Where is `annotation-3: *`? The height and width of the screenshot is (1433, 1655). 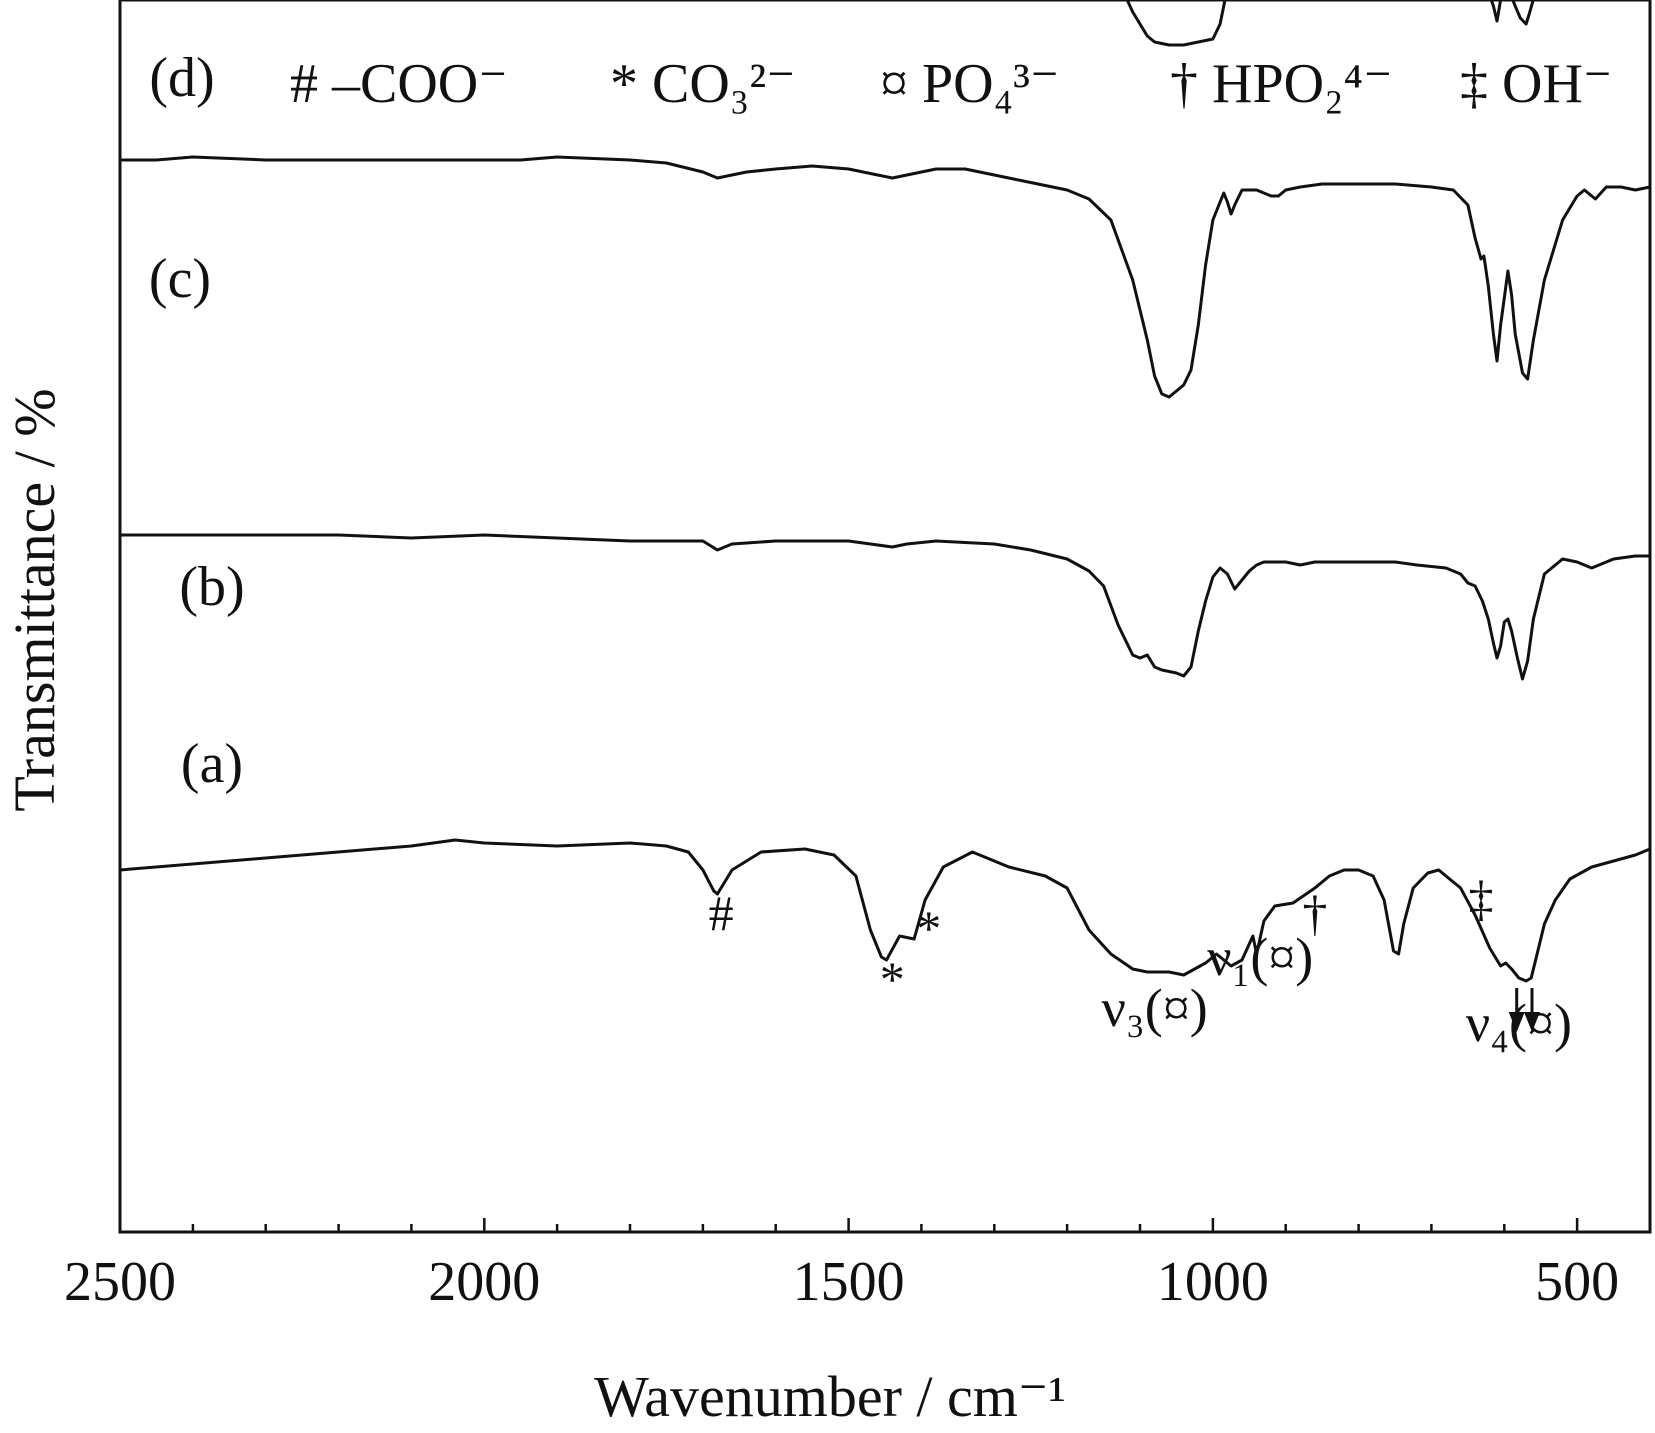 annotation-3: * is located at coordinates (928, 928).